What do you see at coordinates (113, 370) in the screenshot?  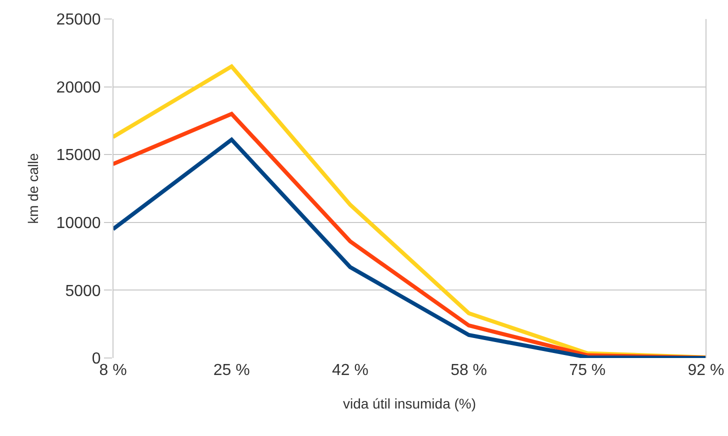 I see `x-tick-label: 8 %` at bounding box center [113, 370].